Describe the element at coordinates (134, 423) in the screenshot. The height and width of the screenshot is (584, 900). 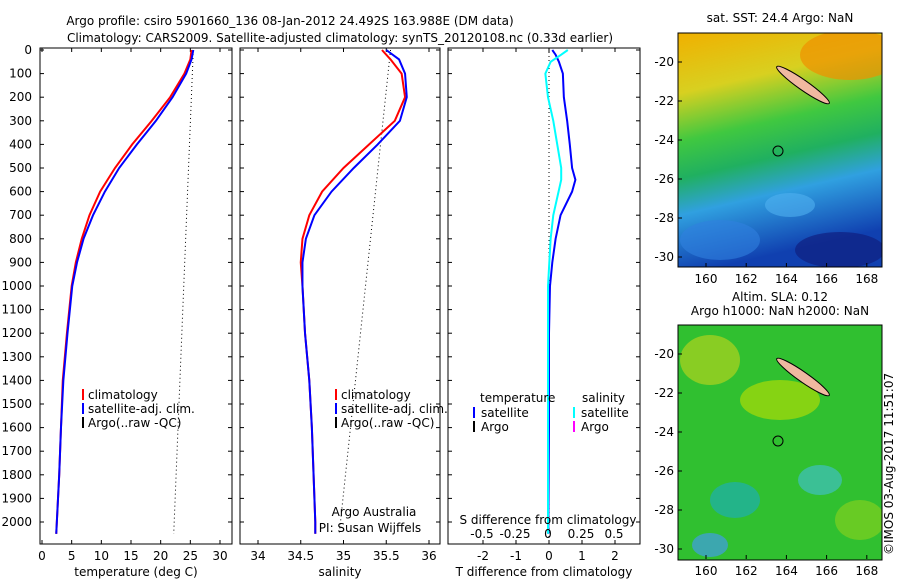
I see `legend-label: Argo(..raw -QC)` at that location.